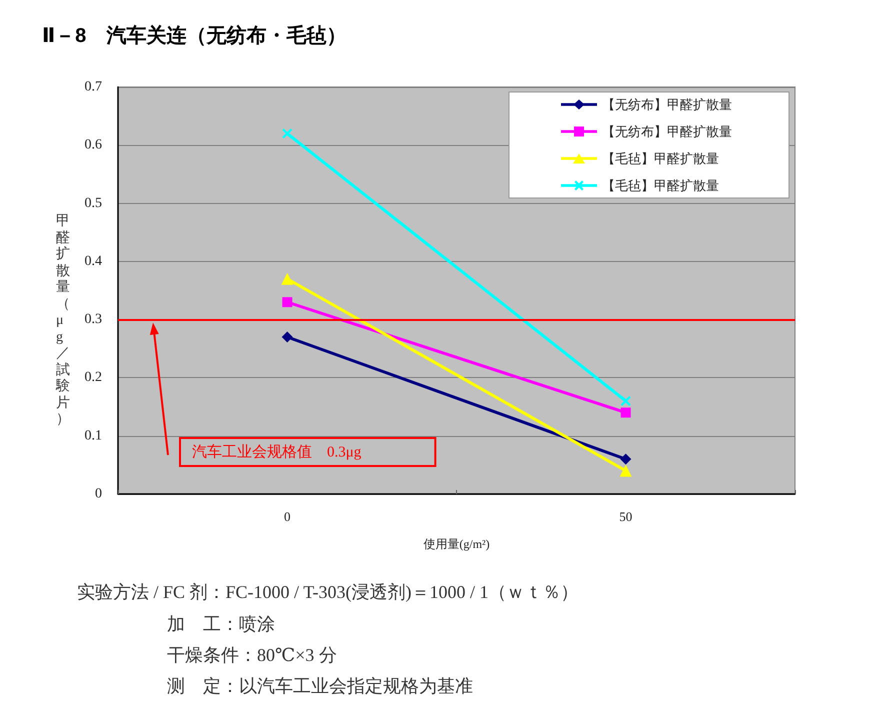 This screenshot has height=706, width=895. What do you see at coordinates (221, 624) in the screenshot?
I see `text: 加 工：喷涂` at bounding box center [221, 624].